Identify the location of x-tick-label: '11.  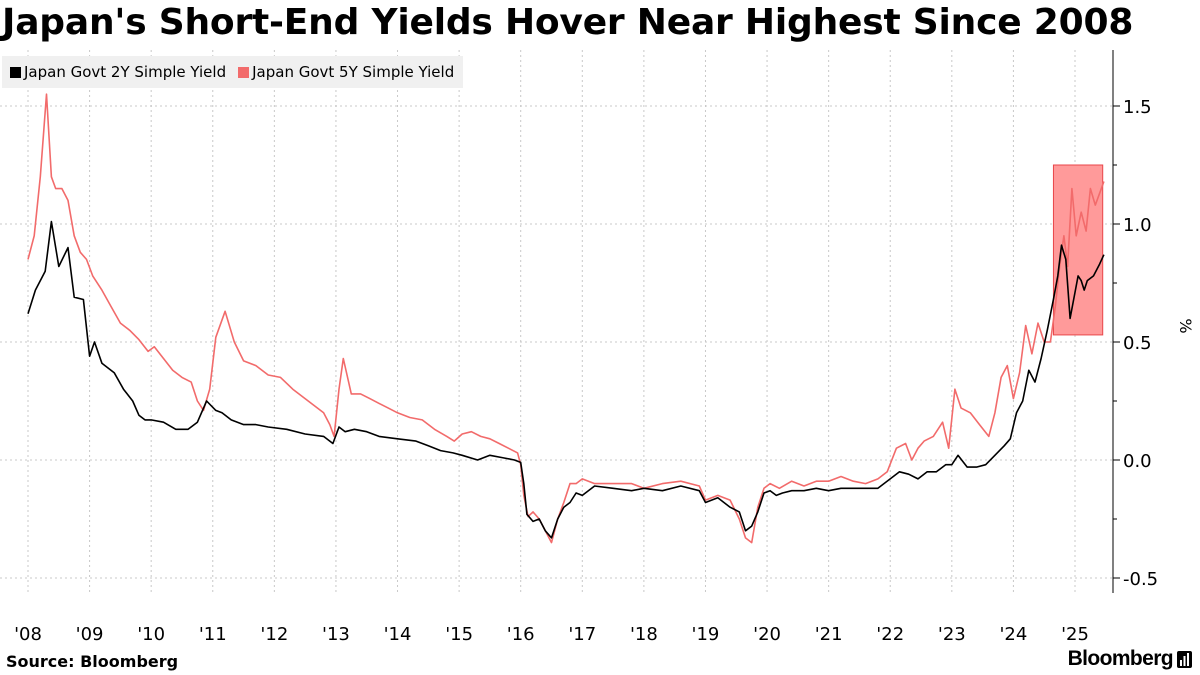
(213, 634).